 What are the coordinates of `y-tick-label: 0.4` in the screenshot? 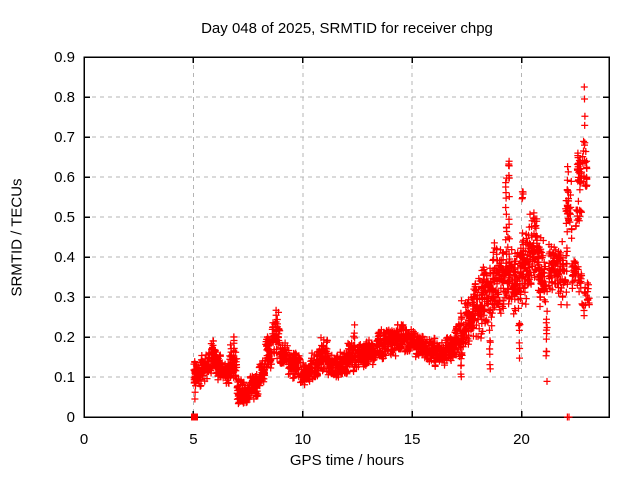 It's located at (64, 257).